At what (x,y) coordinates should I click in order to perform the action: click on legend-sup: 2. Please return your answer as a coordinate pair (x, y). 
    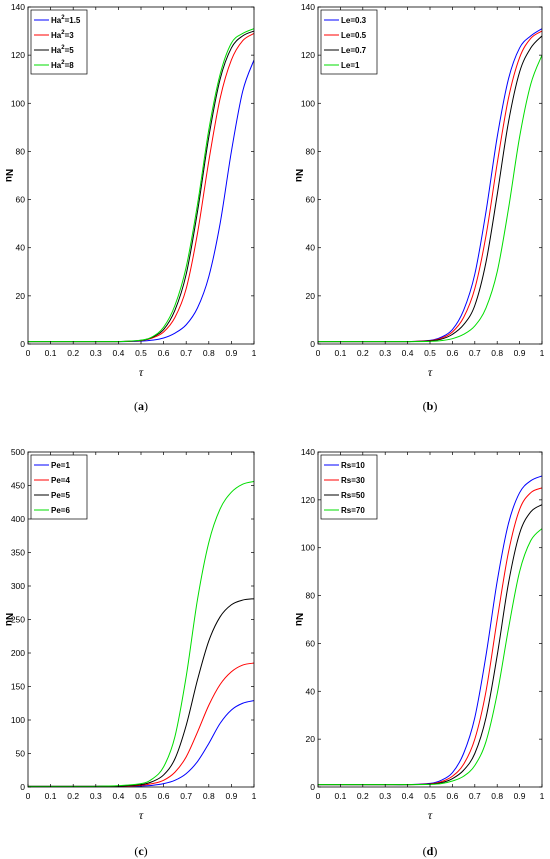
    Looking at the image, I should click on (63, 48).